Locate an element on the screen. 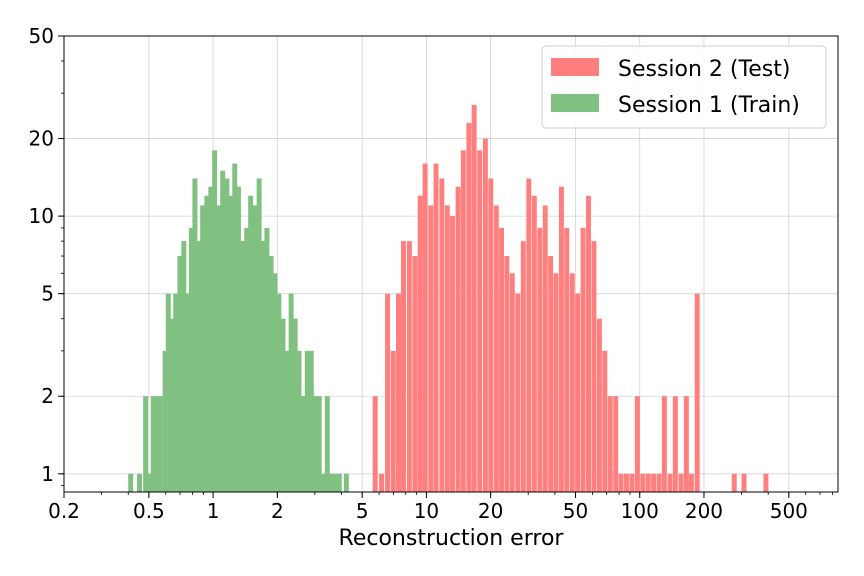 The height and width of the screenshot is (576, 864). y-tick-label: 50 is located at coordinates (41, 36).